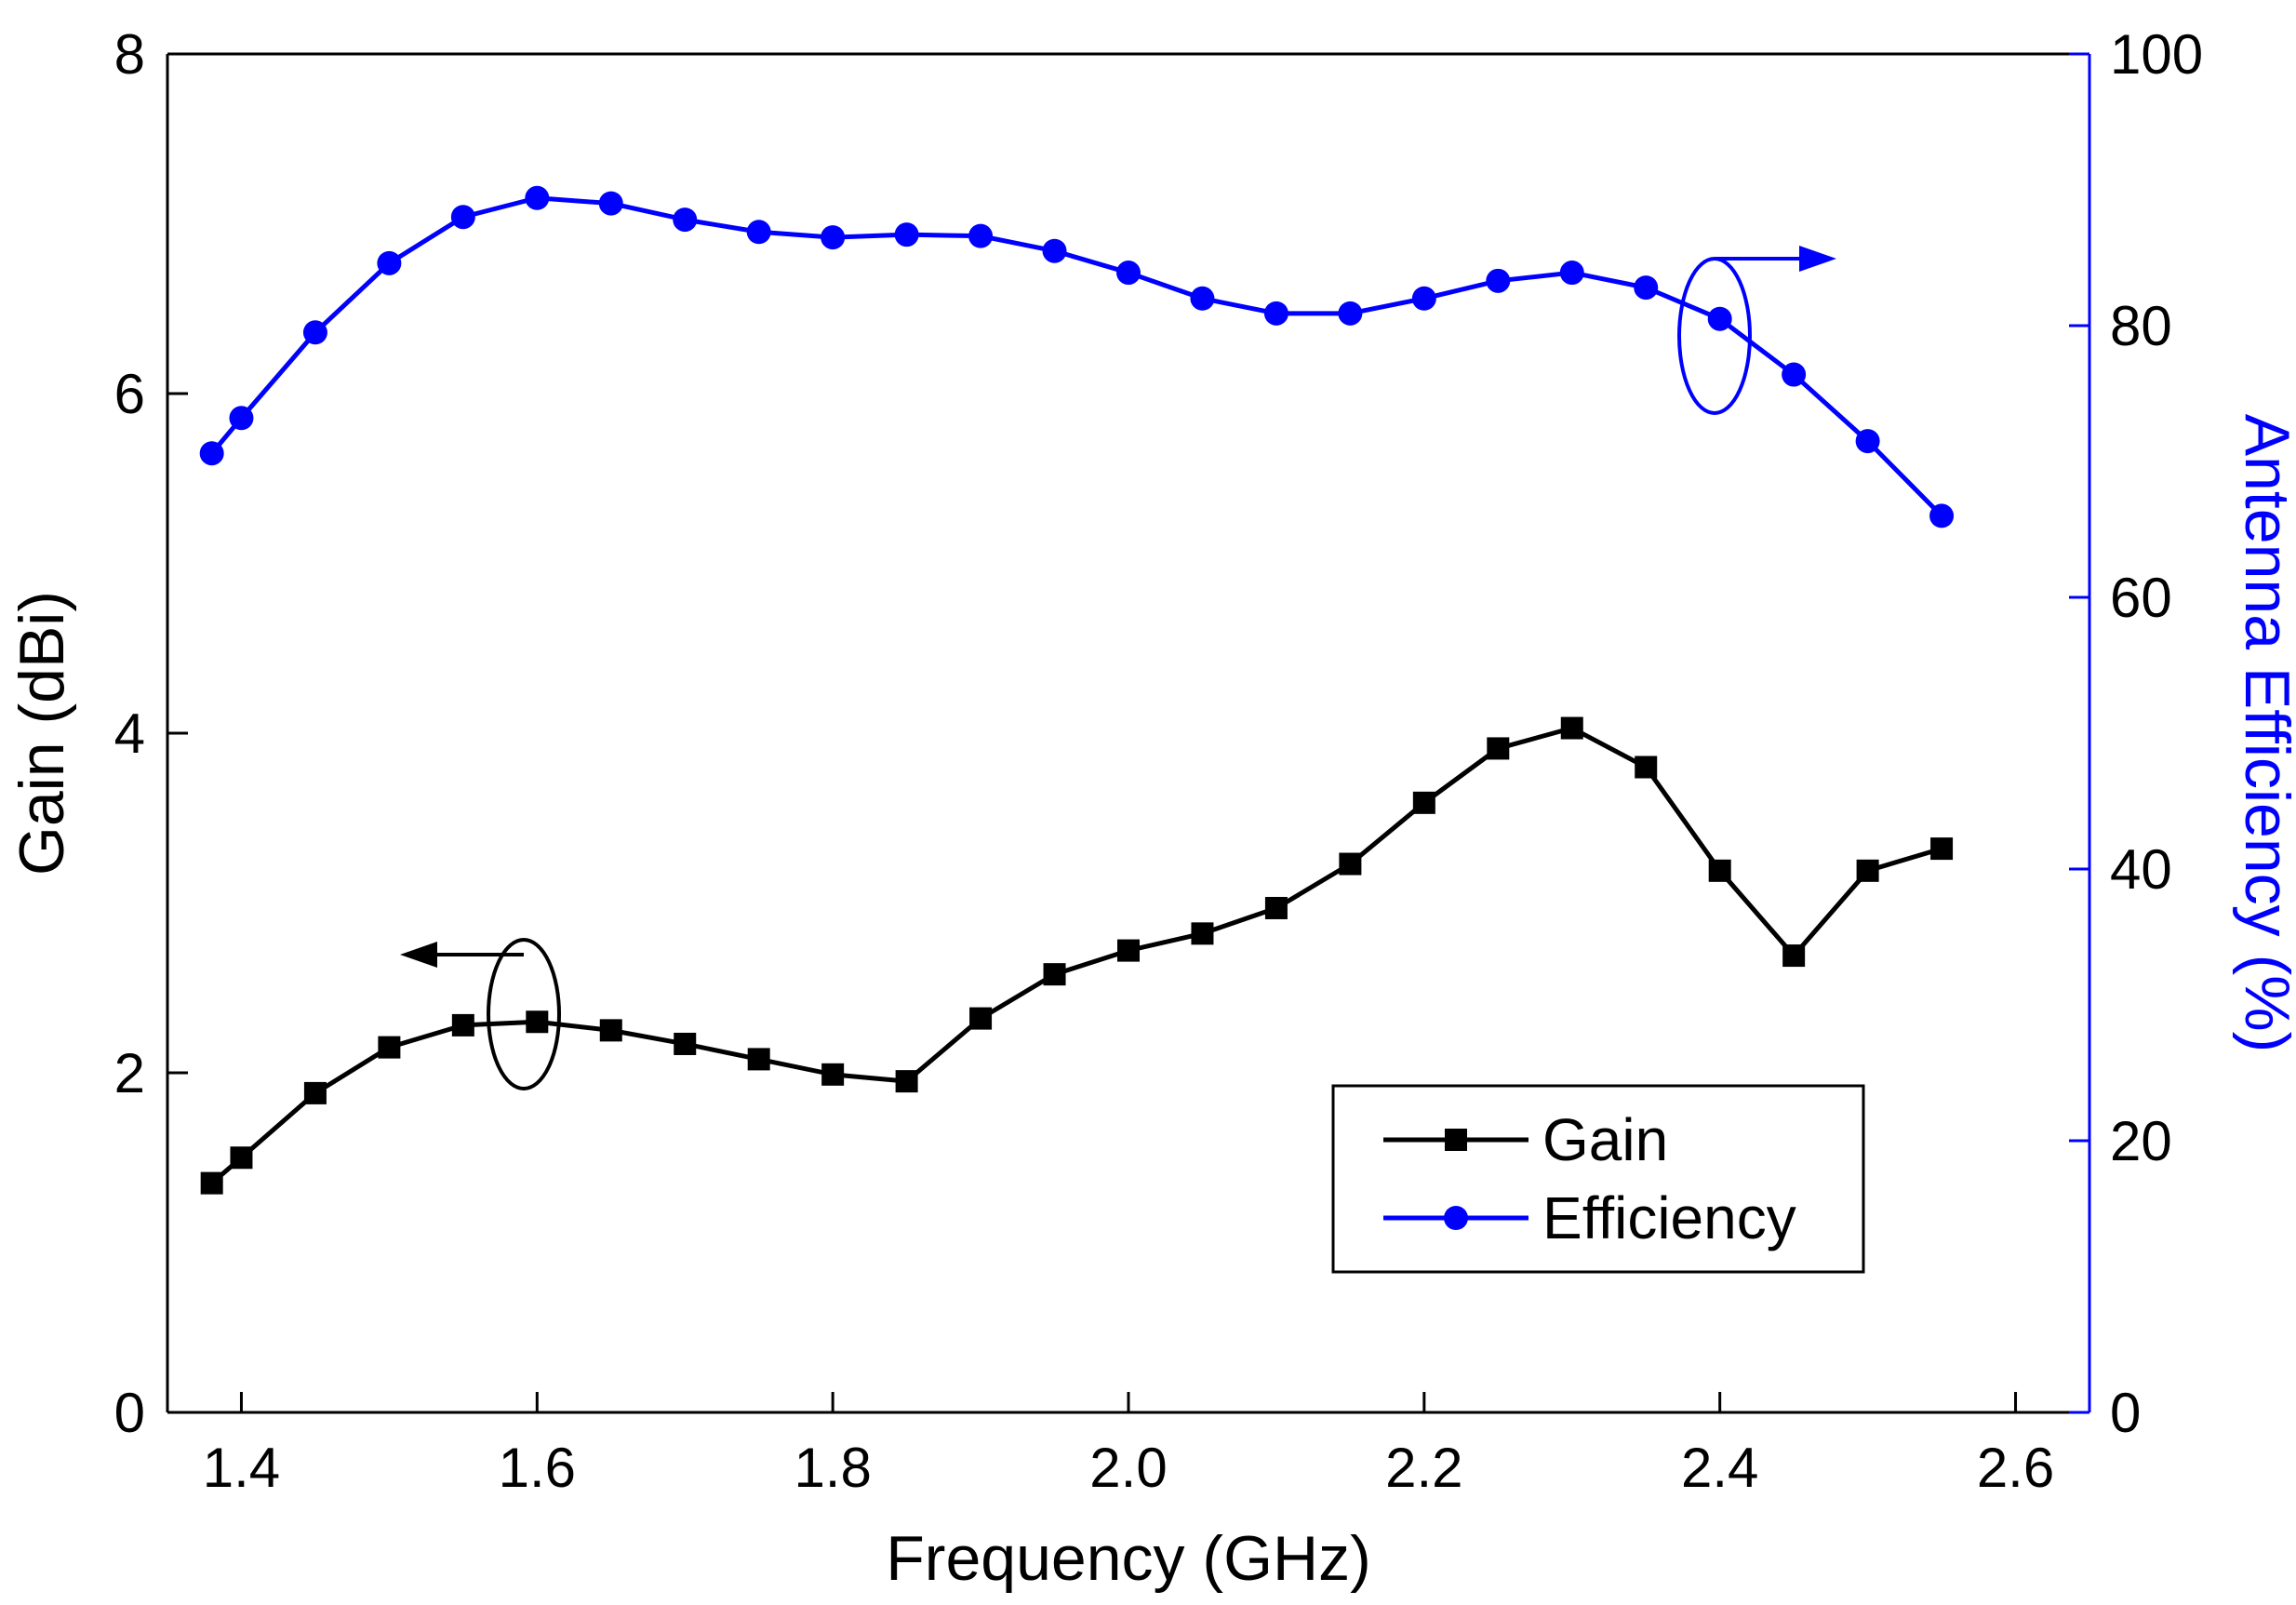 This screenshot has width=2296, height=1605. Describe the element at coordinates (129, 1073) in the screenshot. I see `left-tick-label-1: 2` at that location.